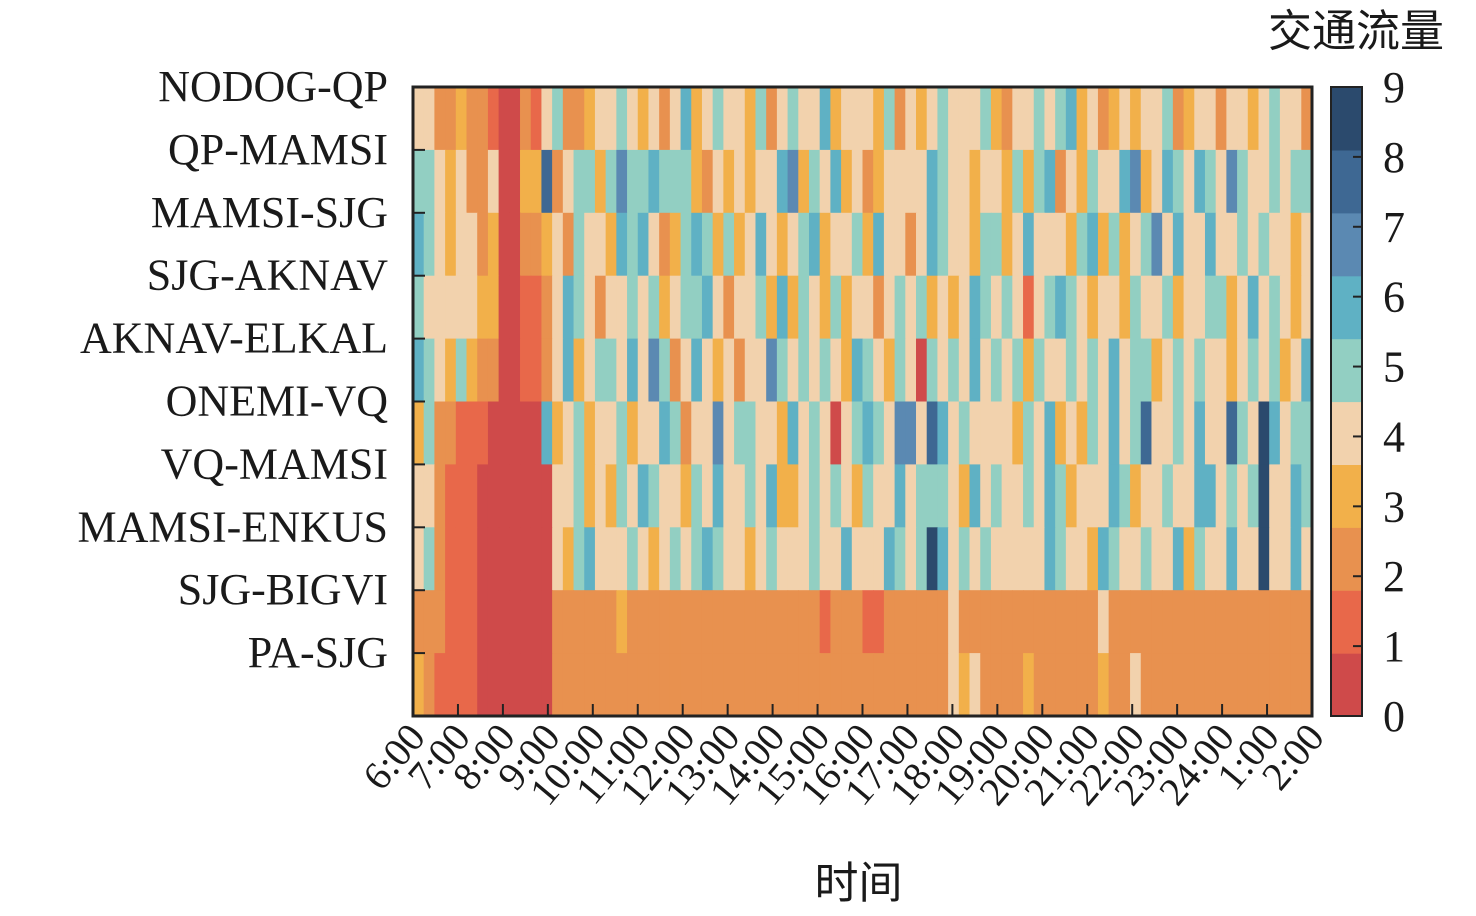 The image size is (1476, 916). Describe the element at coordinates (318, 652) in the screenshot. I see `y-tick-label: PA-SJG` at that location.